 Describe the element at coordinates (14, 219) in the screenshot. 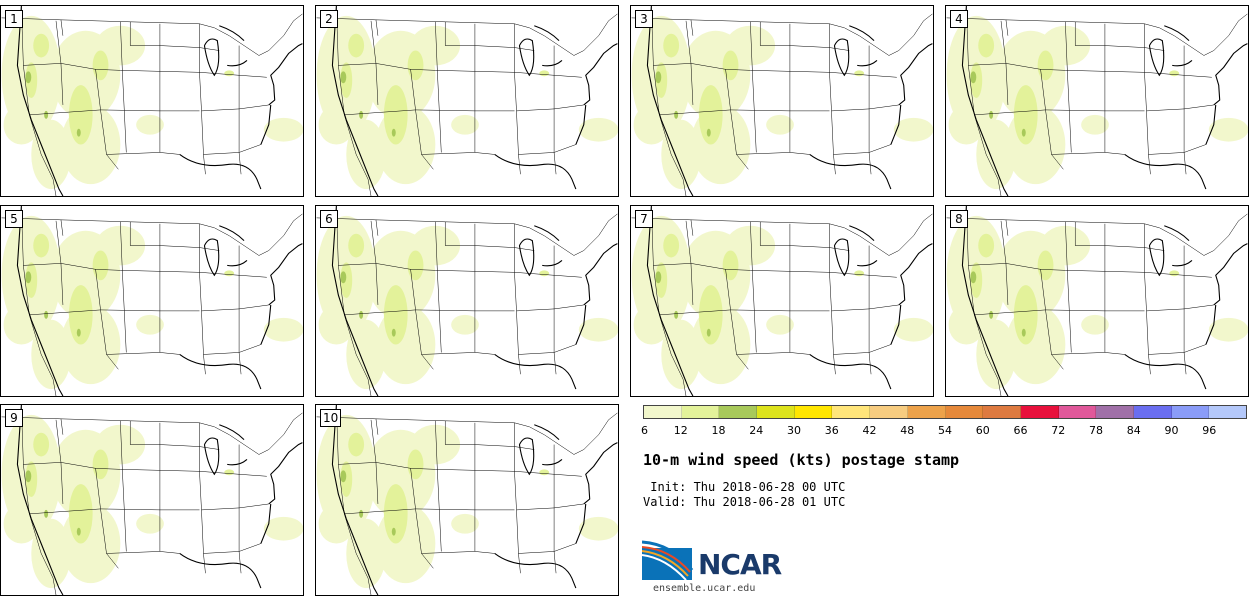

I see `member-number-label: 5` at that location.